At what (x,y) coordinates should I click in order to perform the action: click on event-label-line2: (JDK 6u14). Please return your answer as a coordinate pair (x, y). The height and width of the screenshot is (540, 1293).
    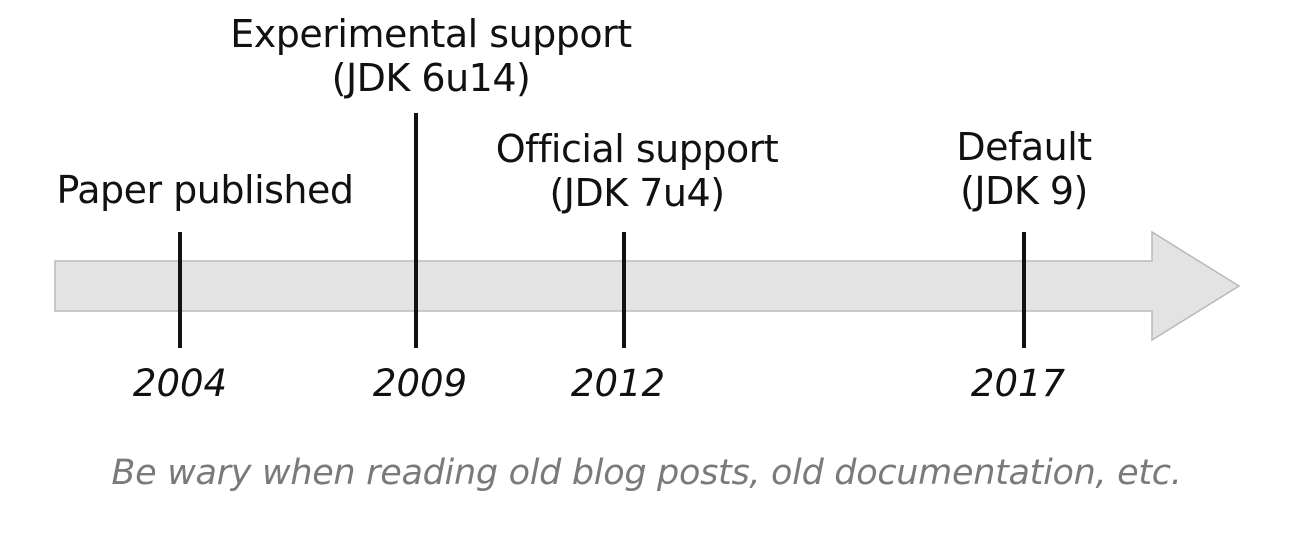
    Looking at the image, I should click on (431, 78).